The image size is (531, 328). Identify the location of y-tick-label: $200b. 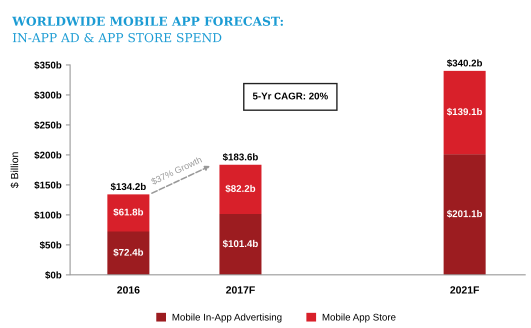
(48, 155).